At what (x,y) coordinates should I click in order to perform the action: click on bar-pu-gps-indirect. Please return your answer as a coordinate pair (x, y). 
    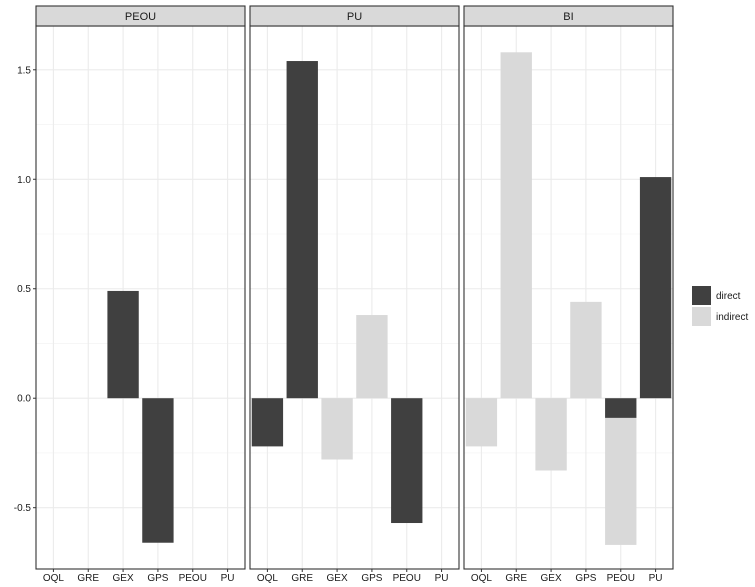
    Looking at the image, I should click on (372, 357).